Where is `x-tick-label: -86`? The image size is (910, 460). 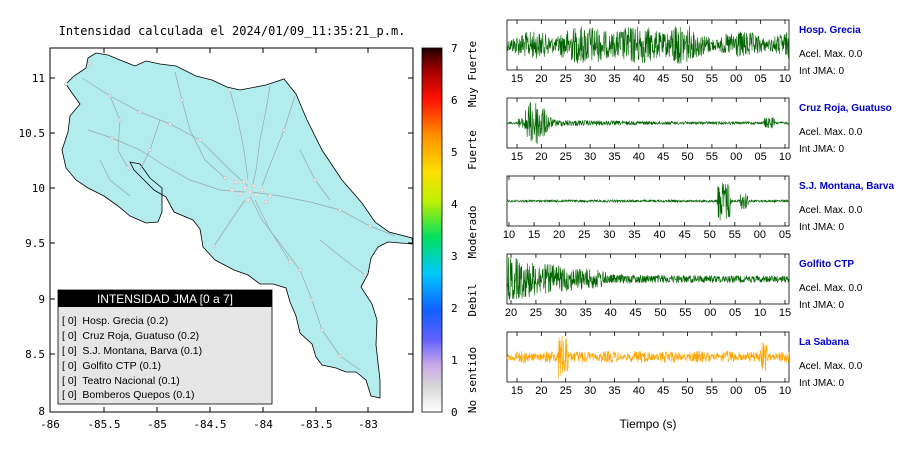 x-tick-label: -86 is located at coordinates (50, 424).